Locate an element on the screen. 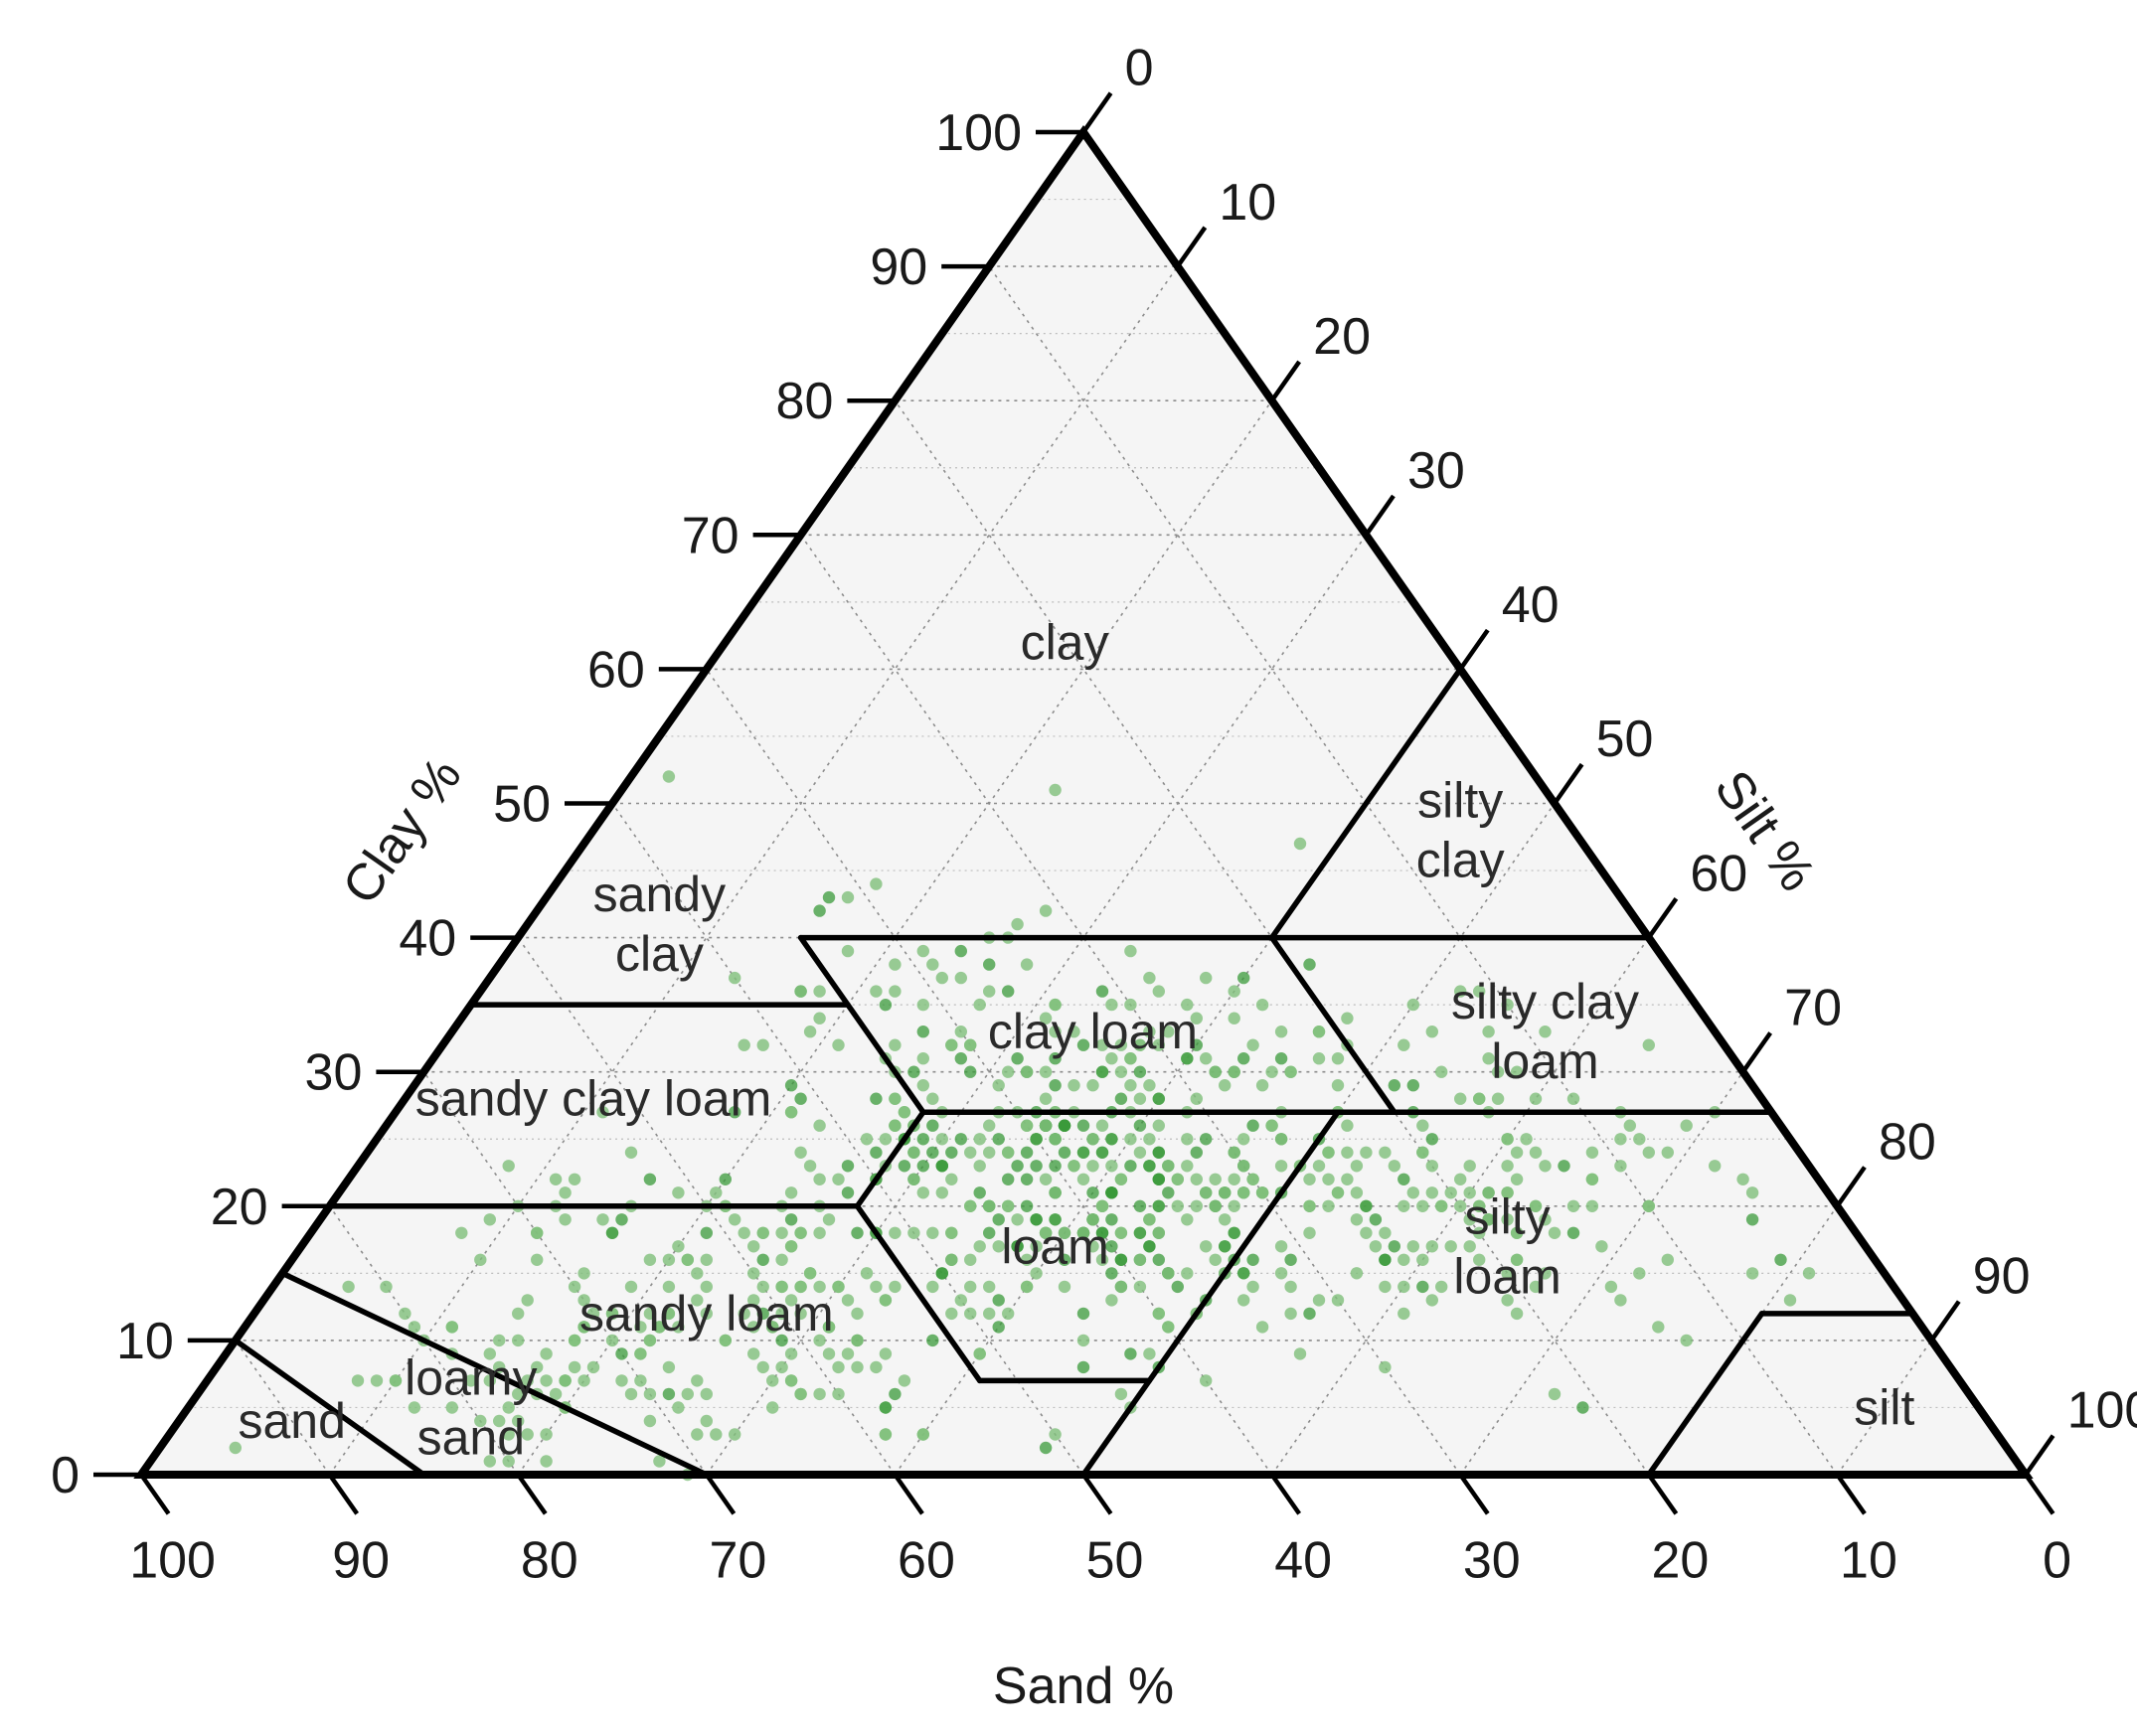  region-label-silty-clay-loam-line-1: silty clay is located at coordinates (1545, 1001).